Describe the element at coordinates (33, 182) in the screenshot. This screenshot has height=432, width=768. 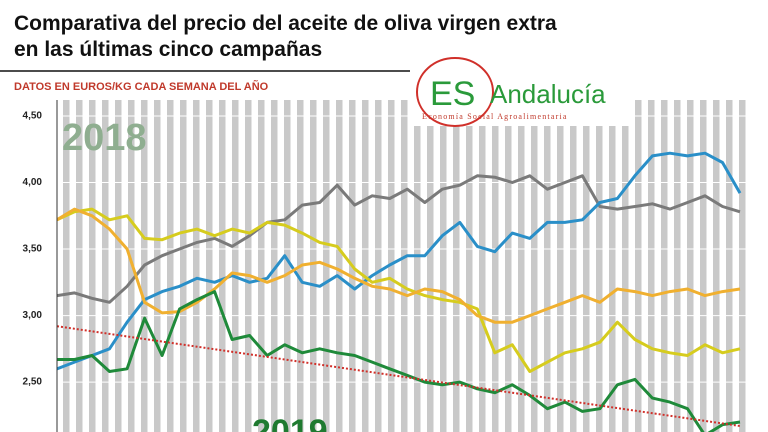
I see `y-tick-label: 4,00` at that location.